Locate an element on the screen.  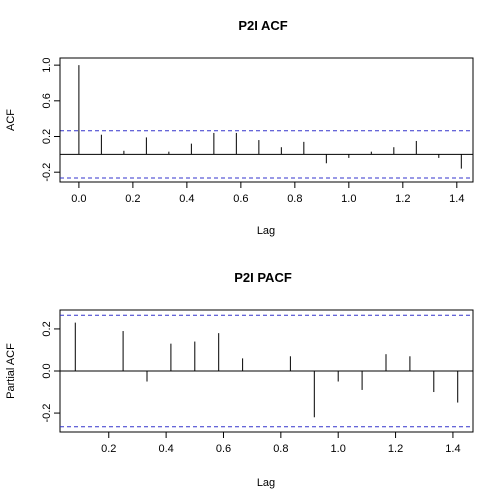
pacf-x-tick-label: 0.8 is located at coordinates (280, 449).